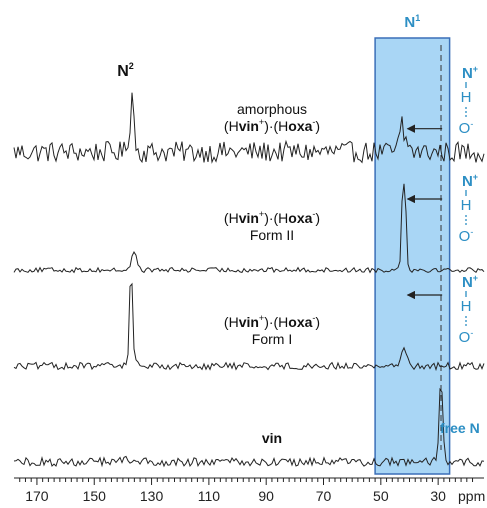 The height and width of the screenshot is (508, 487). I want to click on label-seg: Form II, so click(272, 235).